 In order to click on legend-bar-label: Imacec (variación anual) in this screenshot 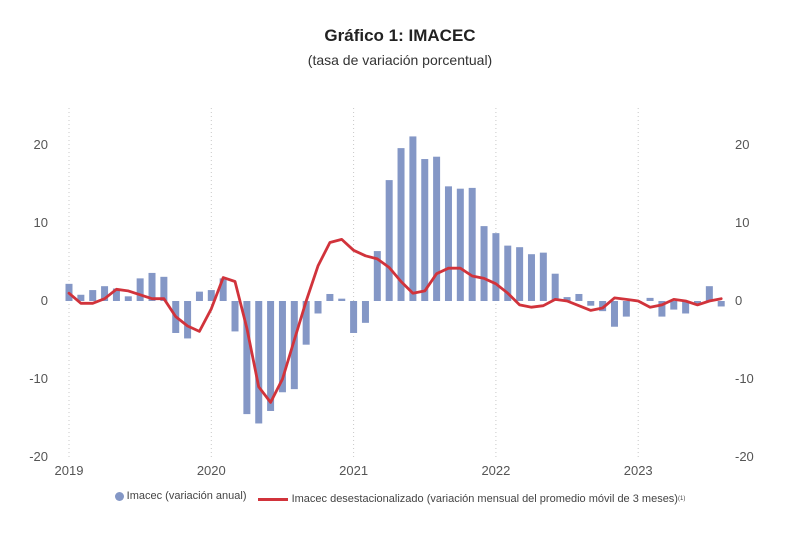, I will do `click(186, 496)`.